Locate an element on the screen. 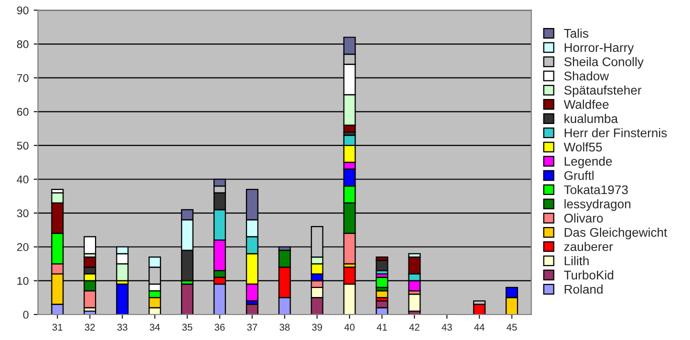 The image size is (690, 340). x-tick-label: 42 is located at coordinates (414, 327).